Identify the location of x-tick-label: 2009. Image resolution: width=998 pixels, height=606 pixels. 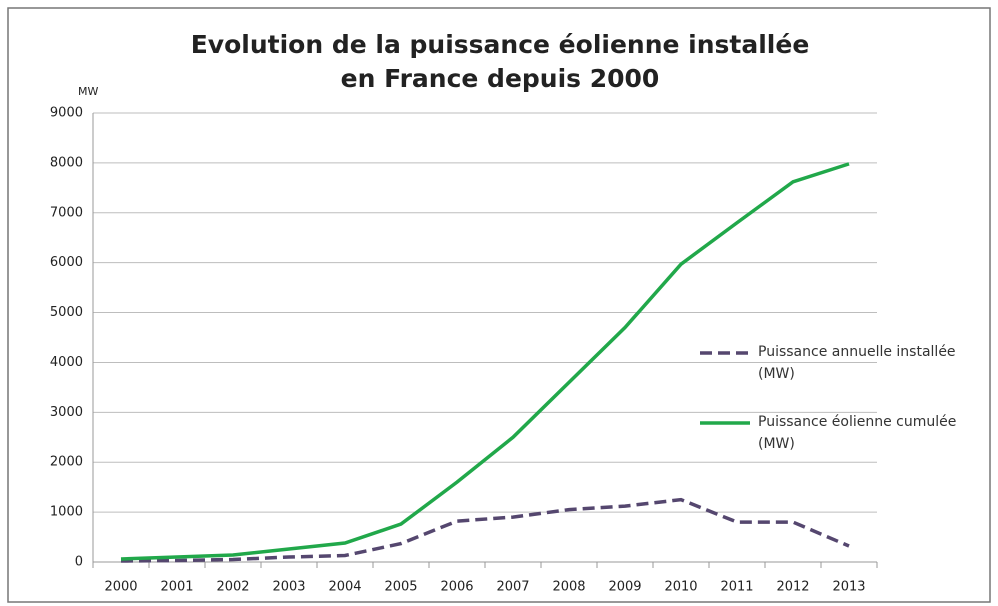
(624, 587).